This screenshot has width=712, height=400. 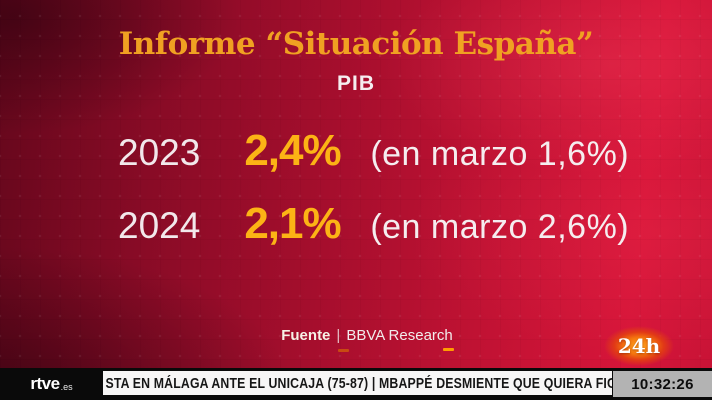 What do you see at coordinates (292, 223) in the screenshot?
I see `gdp-value: 2,1%` at bounding box center [292, 223].